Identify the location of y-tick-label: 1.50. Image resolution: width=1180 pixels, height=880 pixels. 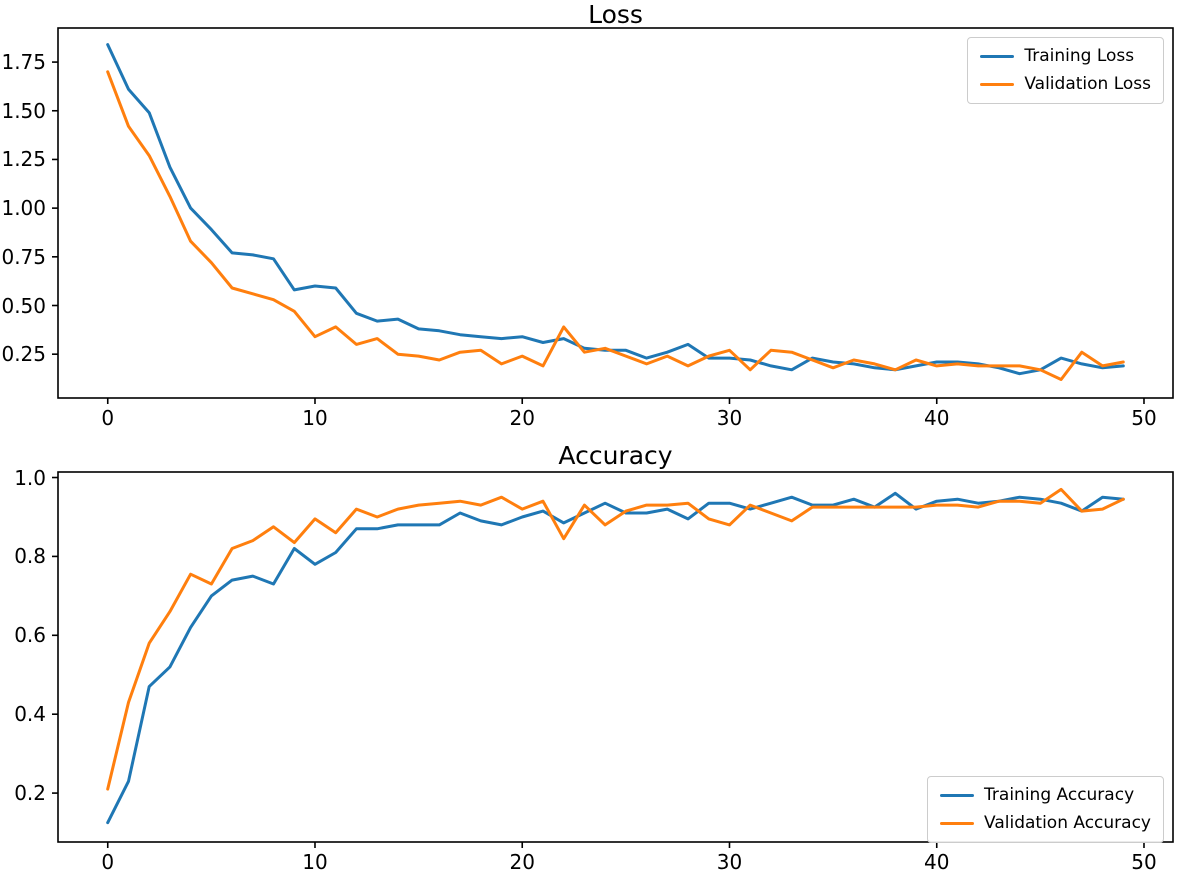
(23, 110).